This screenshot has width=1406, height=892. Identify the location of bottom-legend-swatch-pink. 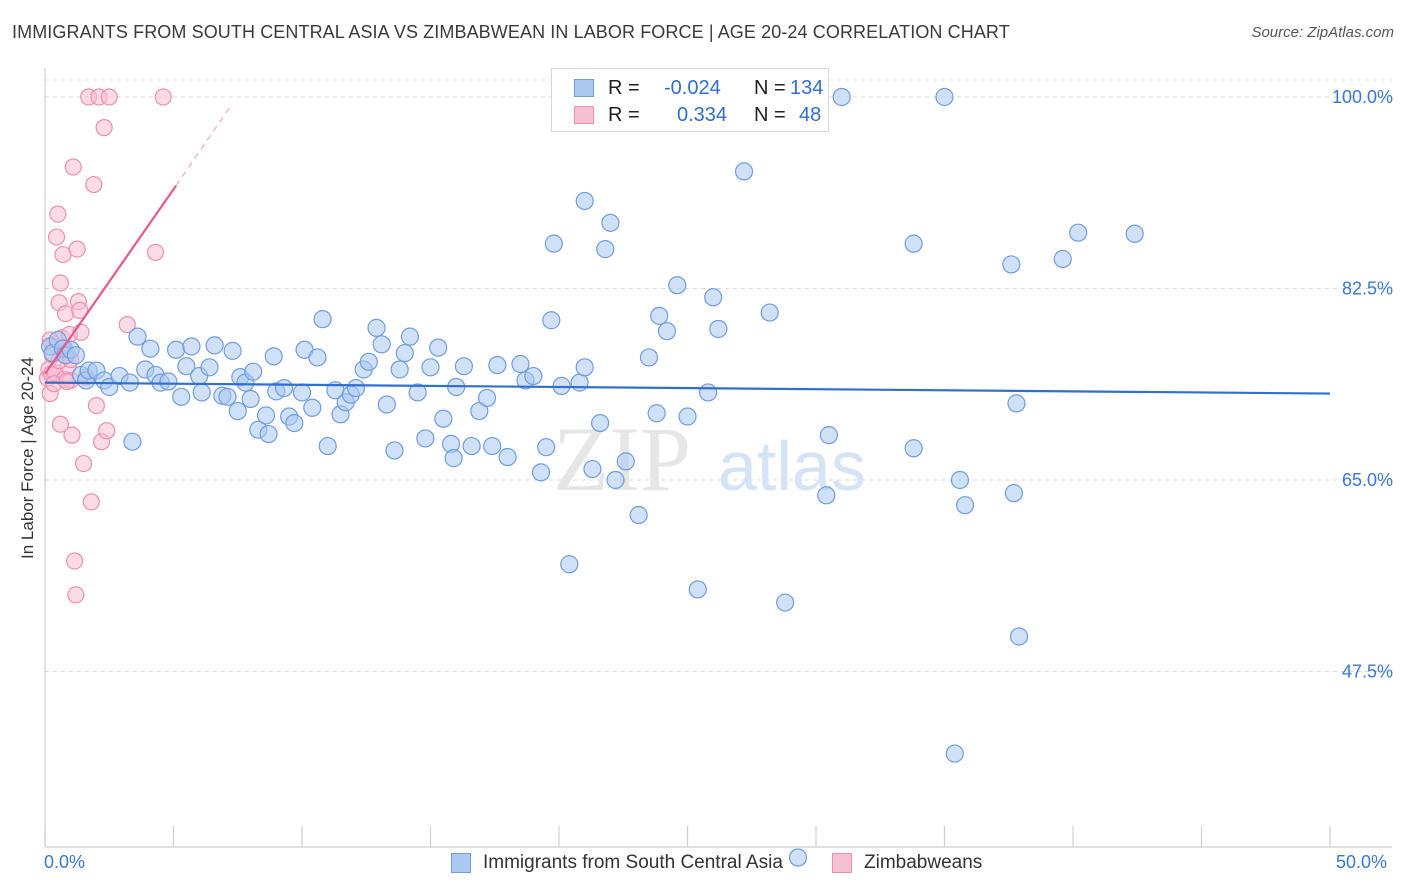
(842, 863).